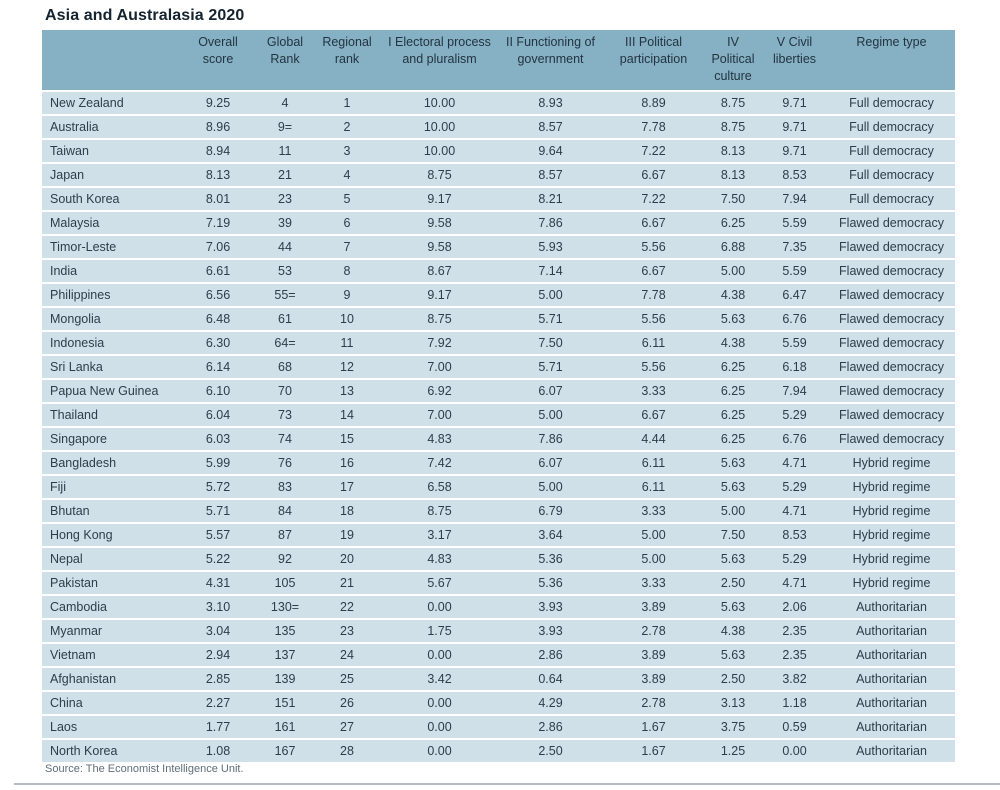 Image resolution: width=1000 pixels, height=790 pixels. I want to click on cell-value: 9.71, so click(794, 127).